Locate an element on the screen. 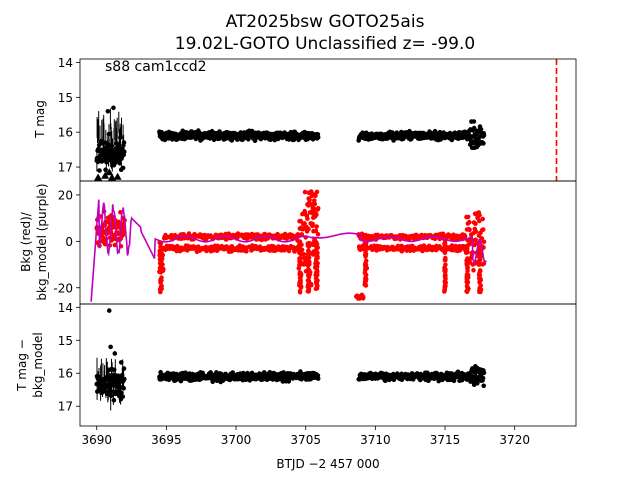 The width and height of the screenshot is (640, 480). y-tick-label: 20 is located at coordinates (65, 195).